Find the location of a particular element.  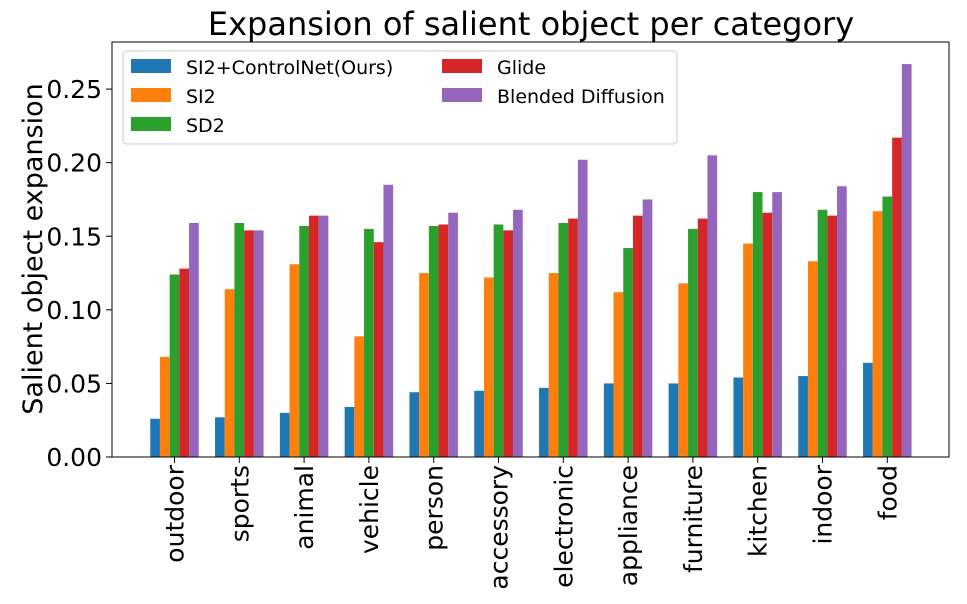

x-tick-label-furniture: furniture is located at coordinates (693, 519).